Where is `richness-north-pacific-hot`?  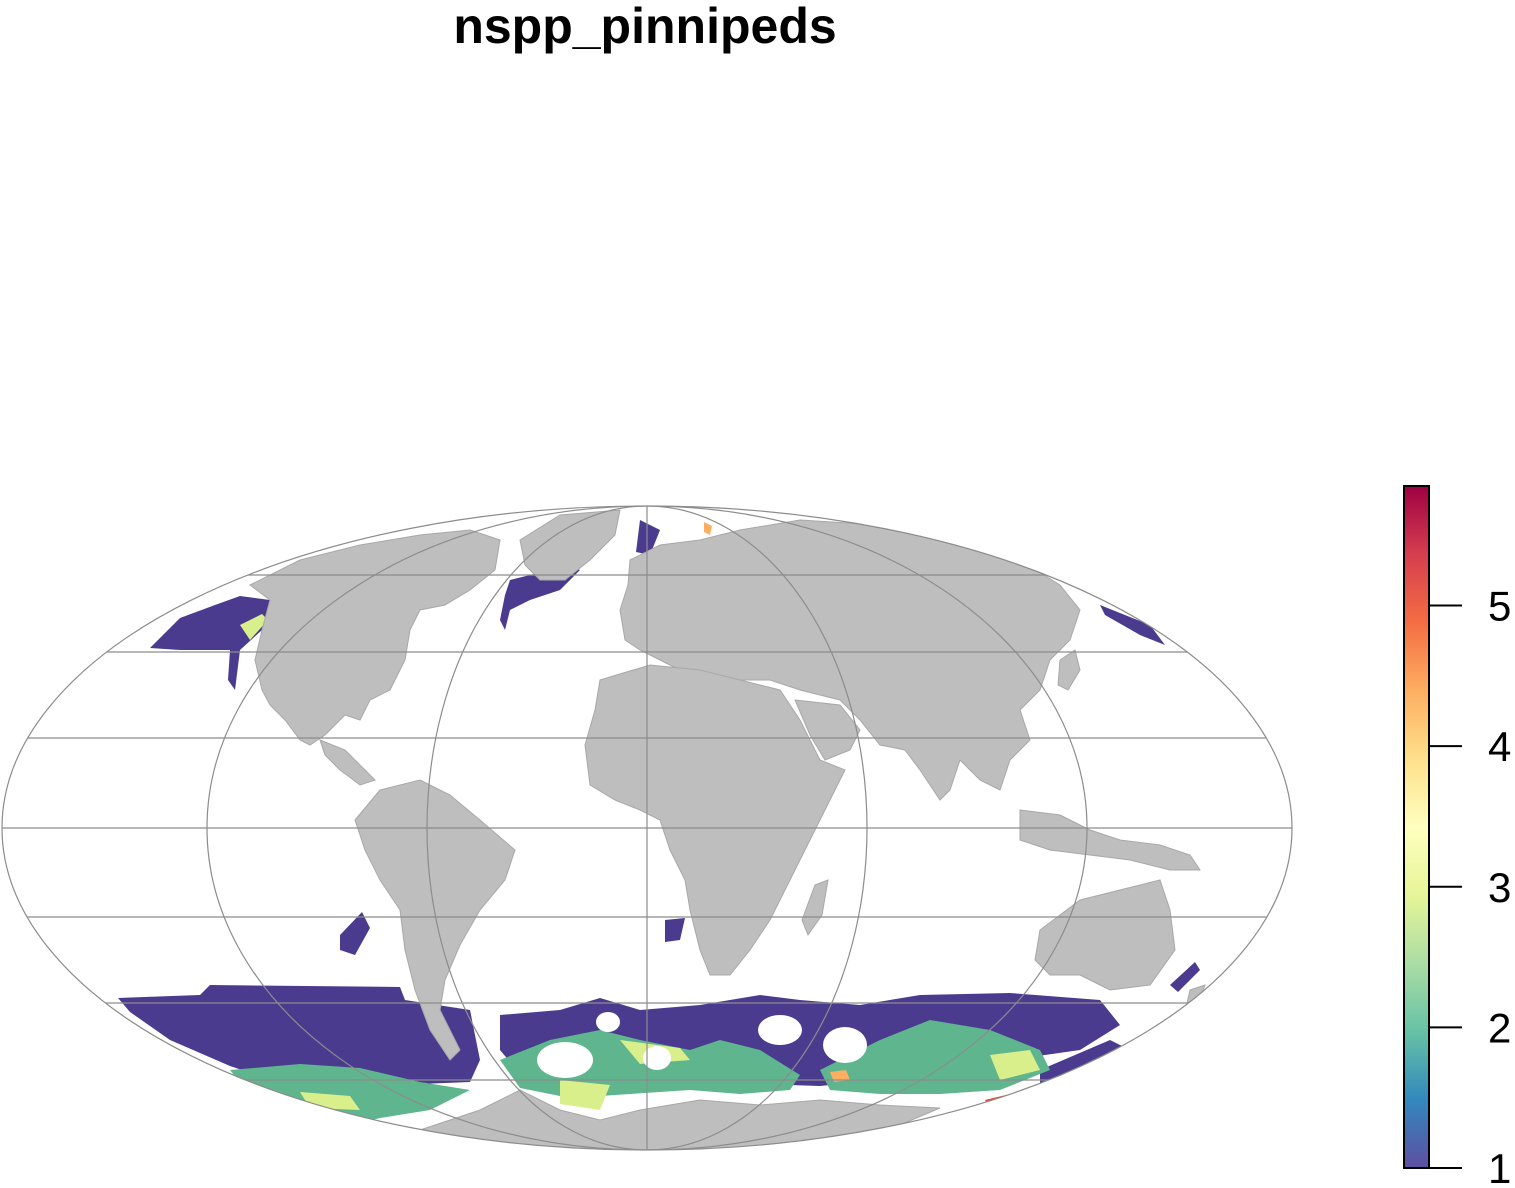
richness-north-pacific-hot is located at coordinates (254, 627).